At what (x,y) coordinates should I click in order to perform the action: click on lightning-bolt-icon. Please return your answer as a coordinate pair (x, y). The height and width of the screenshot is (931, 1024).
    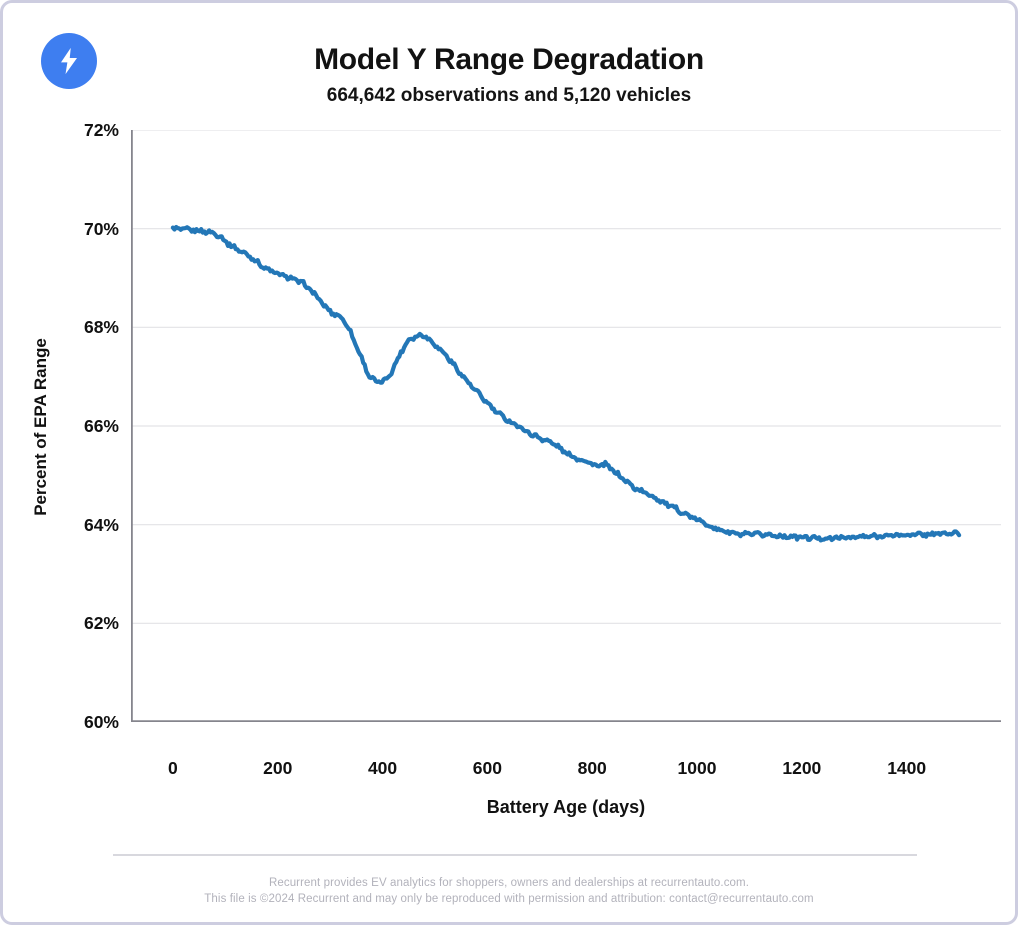
    Looking at the image, I should click on (69, 61).